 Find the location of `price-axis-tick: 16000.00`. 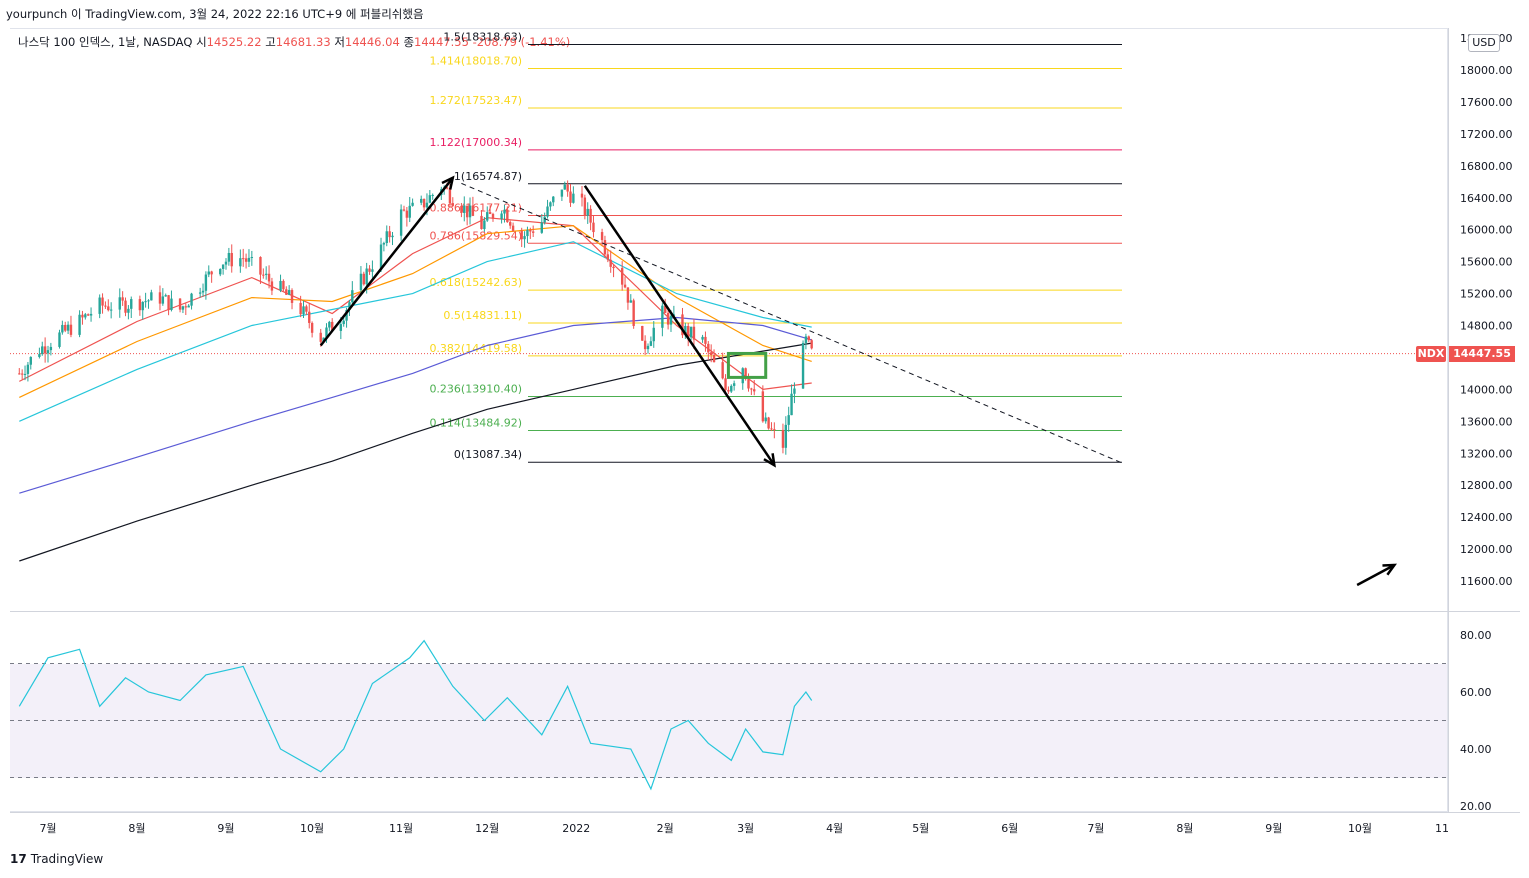

price-axis-tick: 16000.00 is located at coordinates (1486, 230).